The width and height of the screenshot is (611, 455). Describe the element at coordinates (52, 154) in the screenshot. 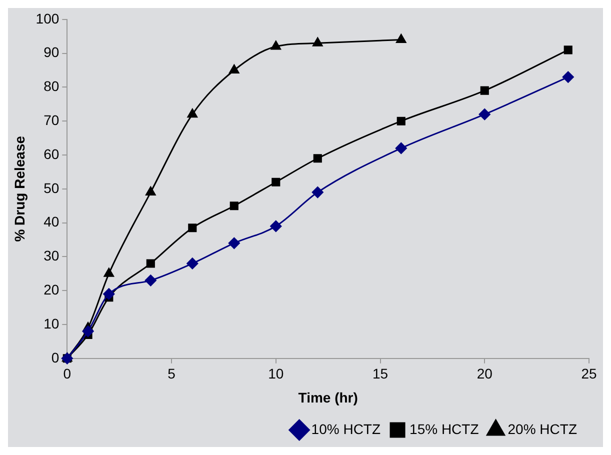

I see `y-tick-label: 60` at that location.